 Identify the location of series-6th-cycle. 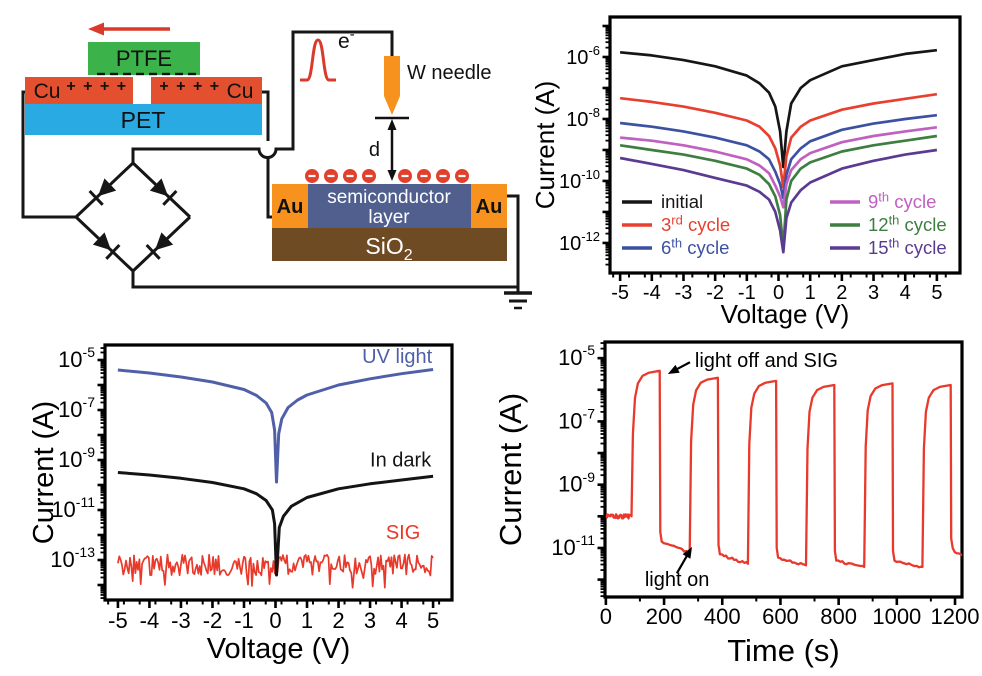
(778, 156).